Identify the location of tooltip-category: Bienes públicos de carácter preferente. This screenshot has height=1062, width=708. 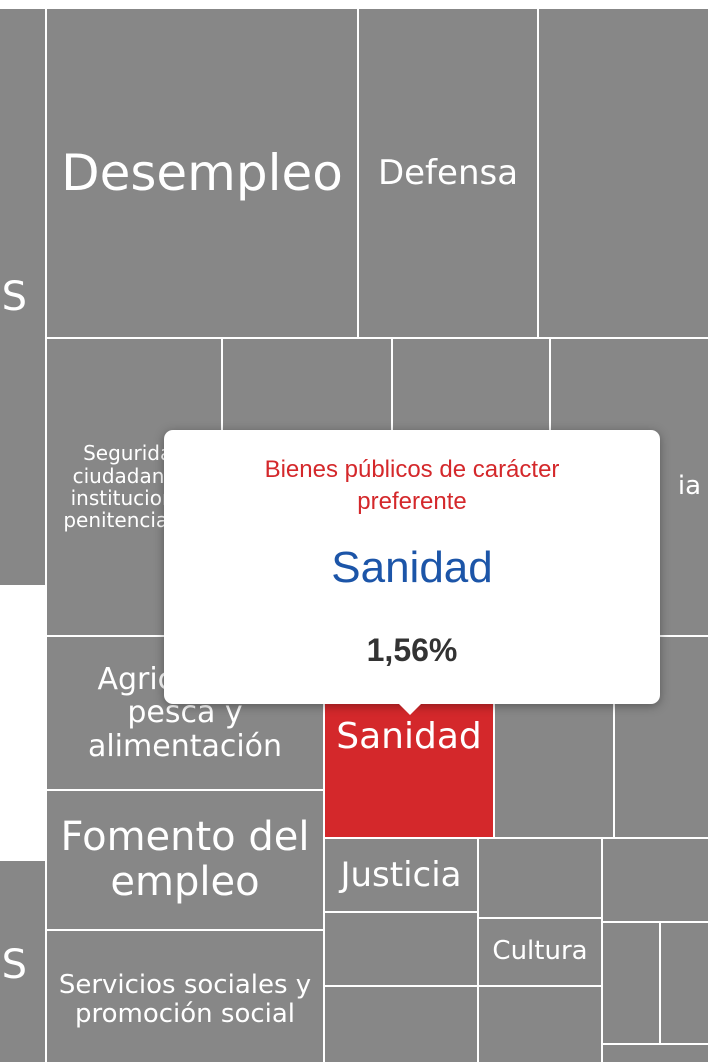
(412, 485).